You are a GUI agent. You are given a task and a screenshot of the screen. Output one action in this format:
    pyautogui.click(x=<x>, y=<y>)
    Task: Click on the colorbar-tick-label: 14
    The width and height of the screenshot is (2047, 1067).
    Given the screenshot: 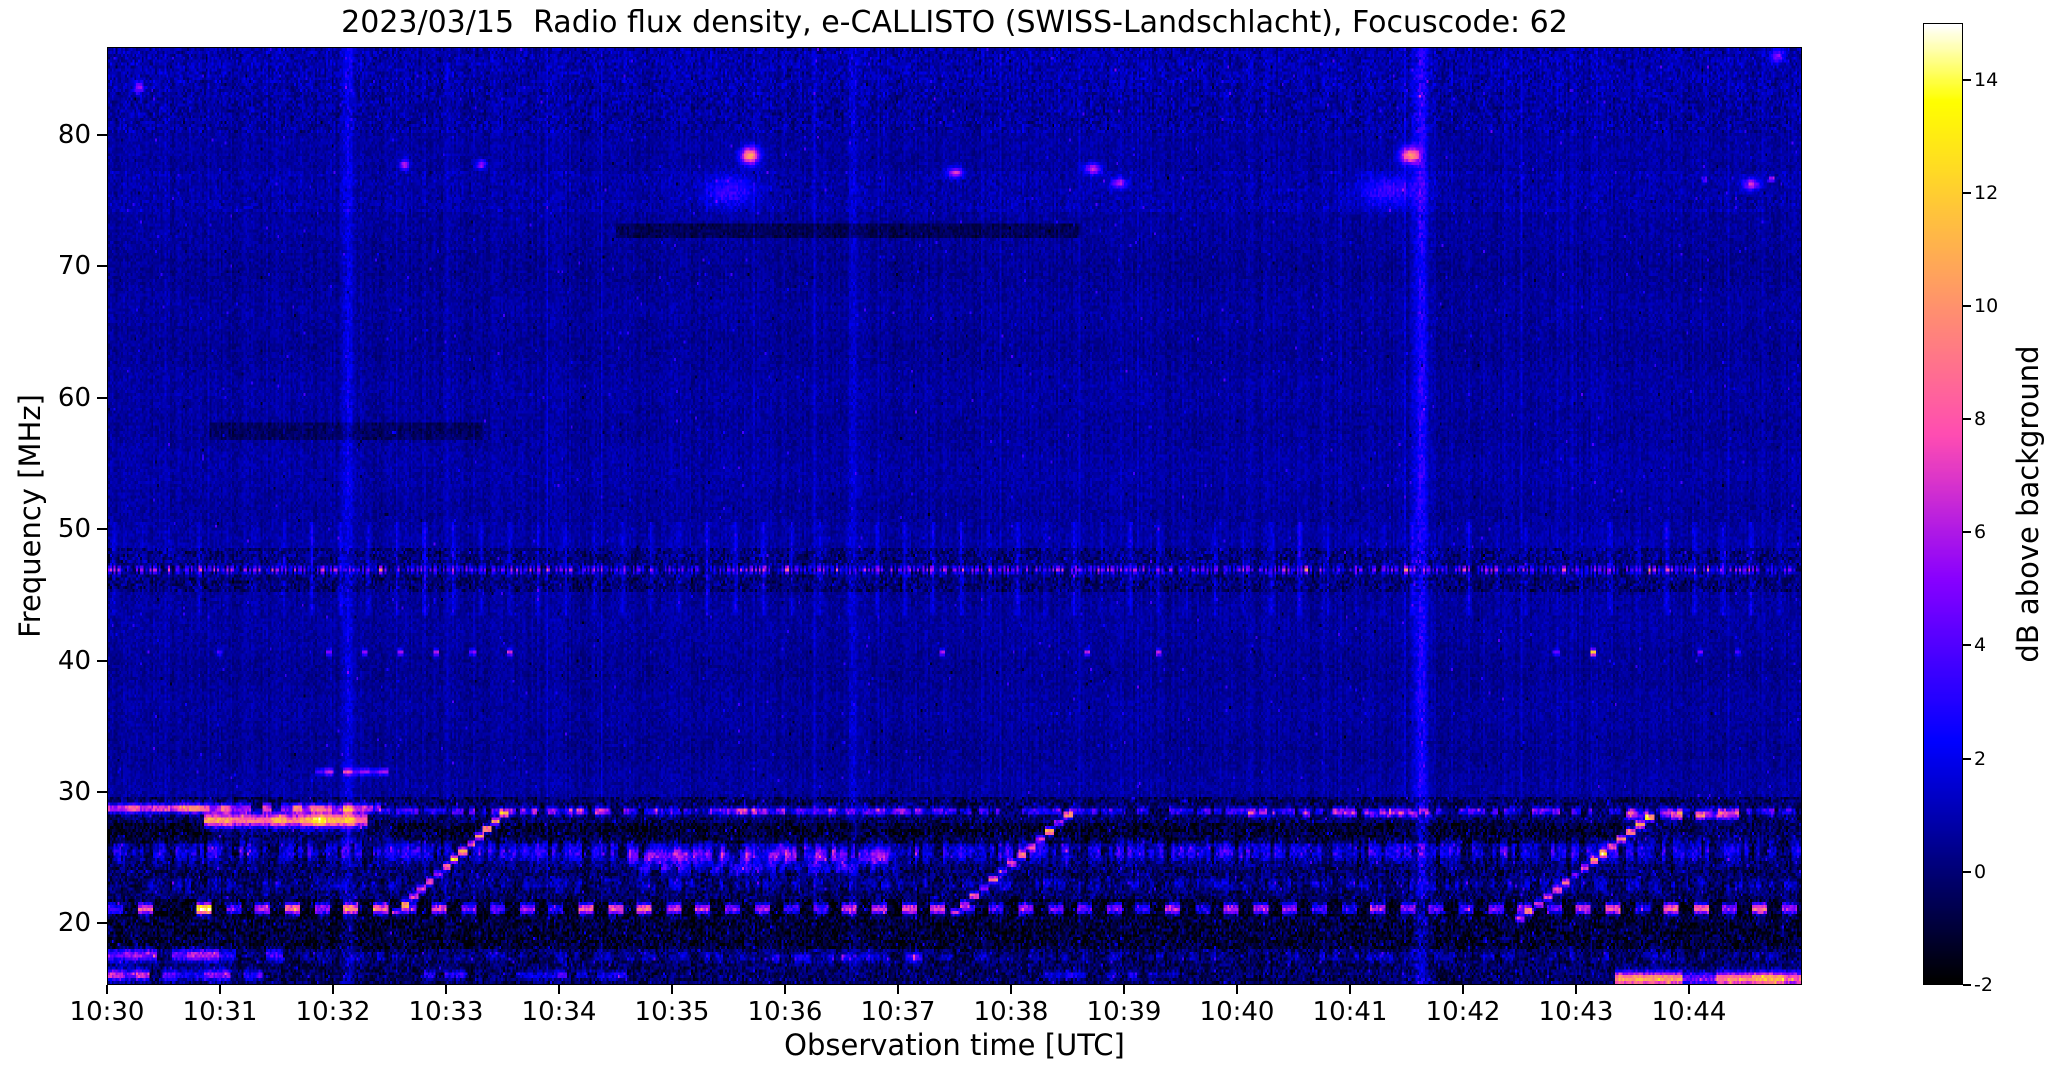 What is the action you would take?
    pyautogui.click(x=1986, y=79)
    